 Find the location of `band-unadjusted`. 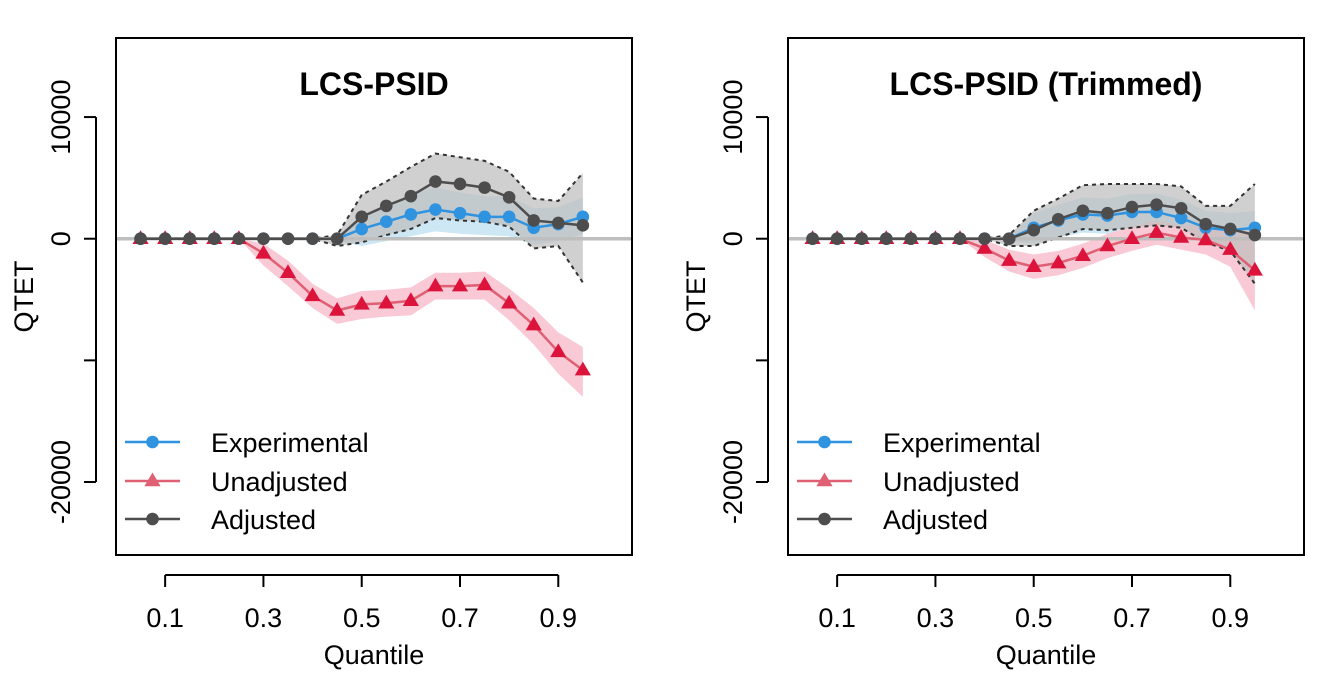

band-unadjusted is located at coordinates (361, 317).